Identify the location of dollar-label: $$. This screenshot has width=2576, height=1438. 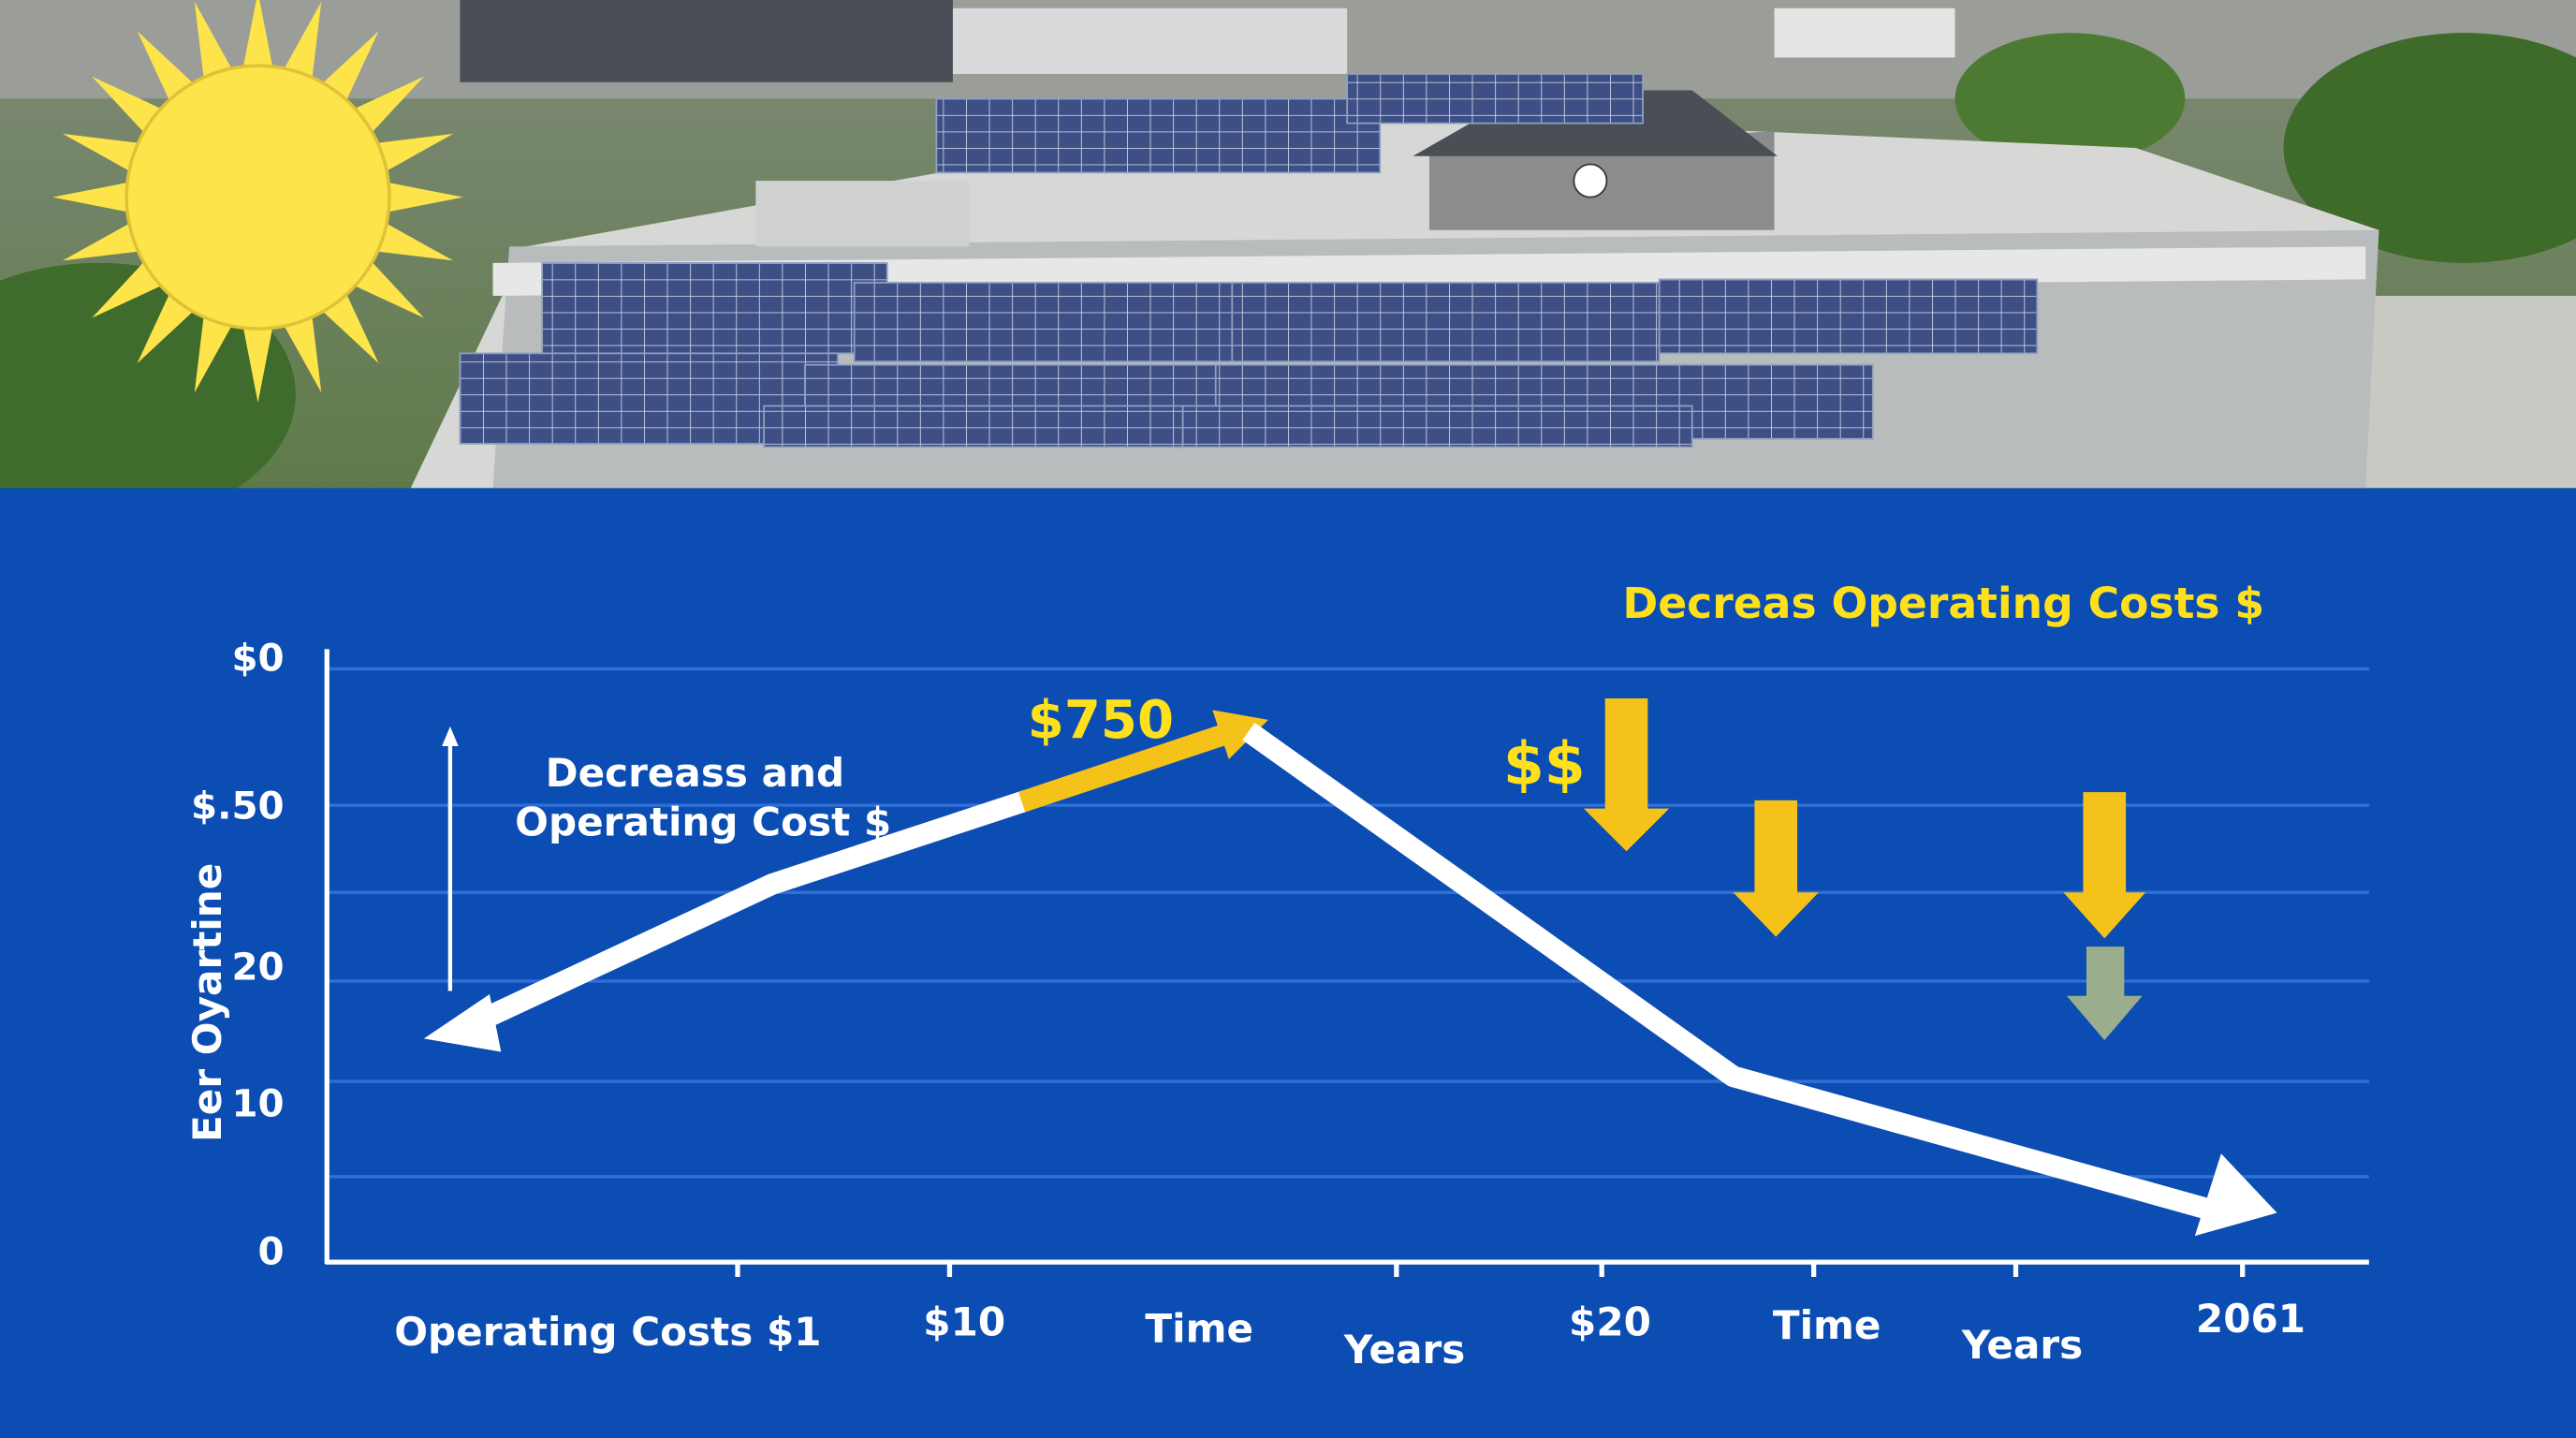
(1544, 763).